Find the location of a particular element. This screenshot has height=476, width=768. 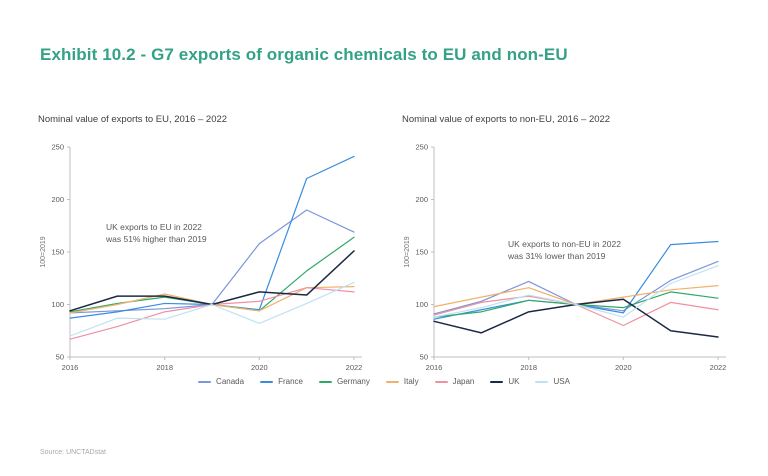

legend-swatch-japan is located at coordinates (441, 381).